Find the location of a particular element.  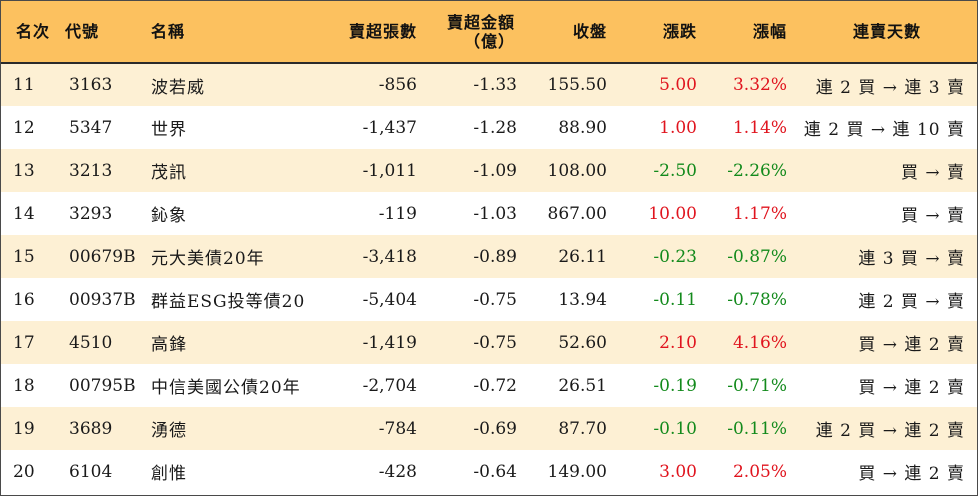

cell-change: 10.00 is located at coordinates (672, 213).